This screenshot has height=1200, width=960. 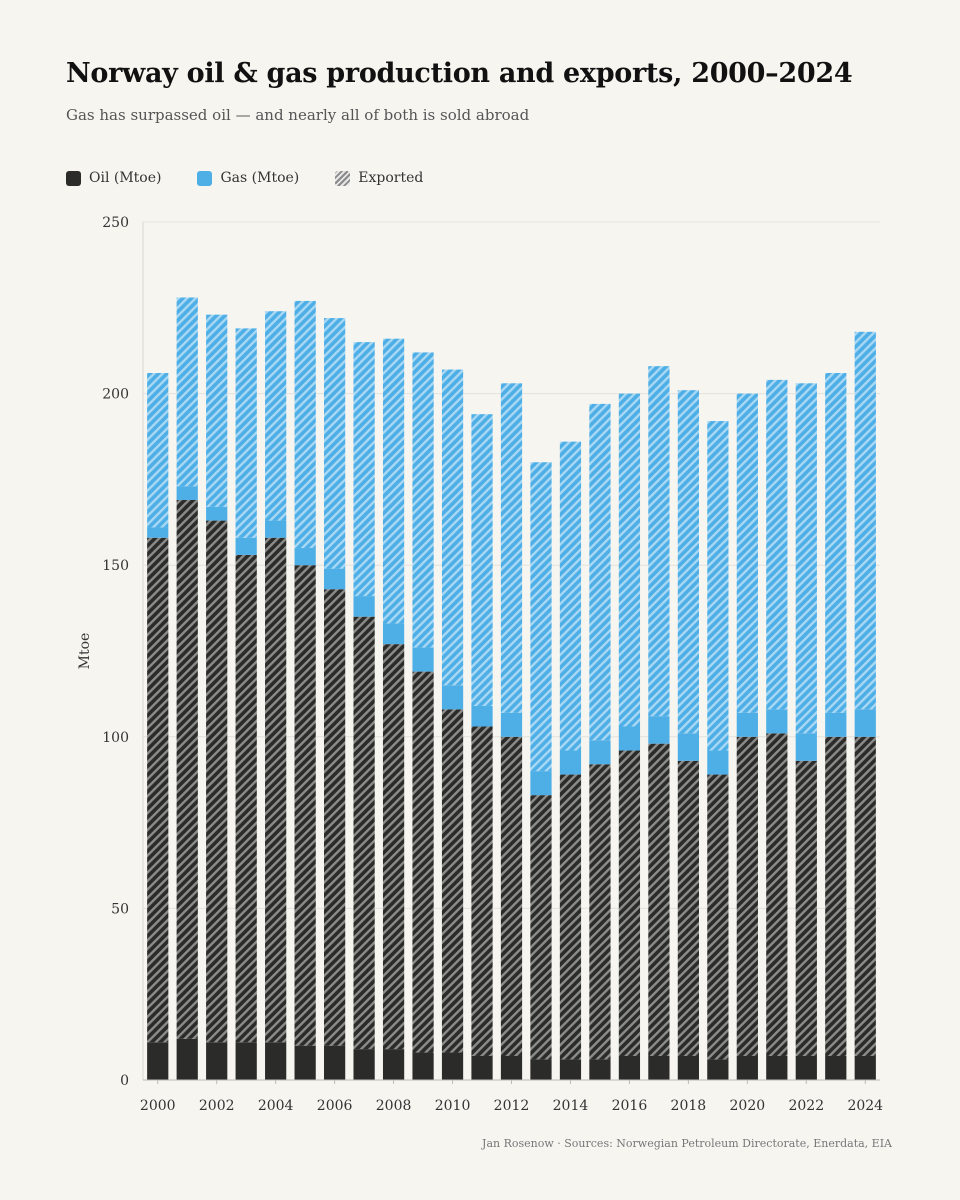 I want to click on bar-gas-domestic-2020, so click(x=747, y=724).